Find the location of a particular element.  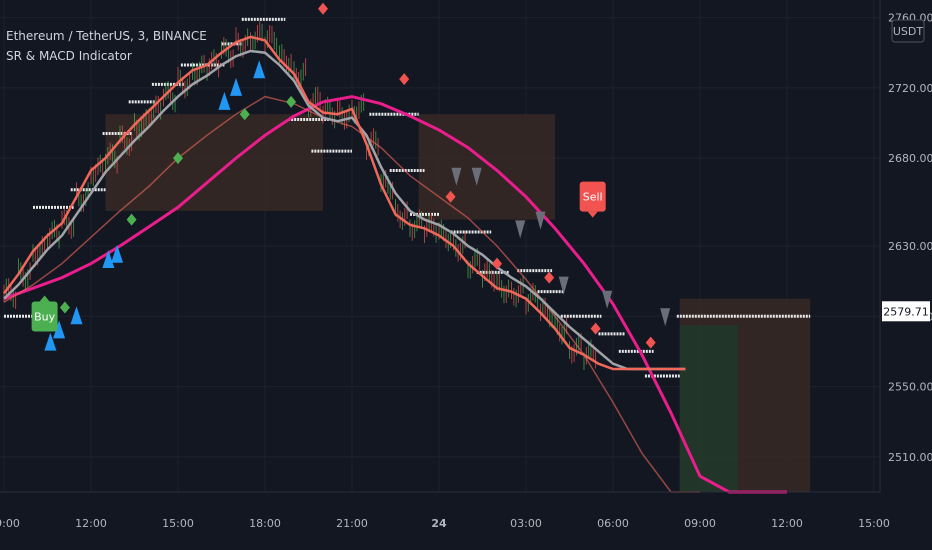

price-tick-label: 2720.00 is located at coordinates (910, 88).